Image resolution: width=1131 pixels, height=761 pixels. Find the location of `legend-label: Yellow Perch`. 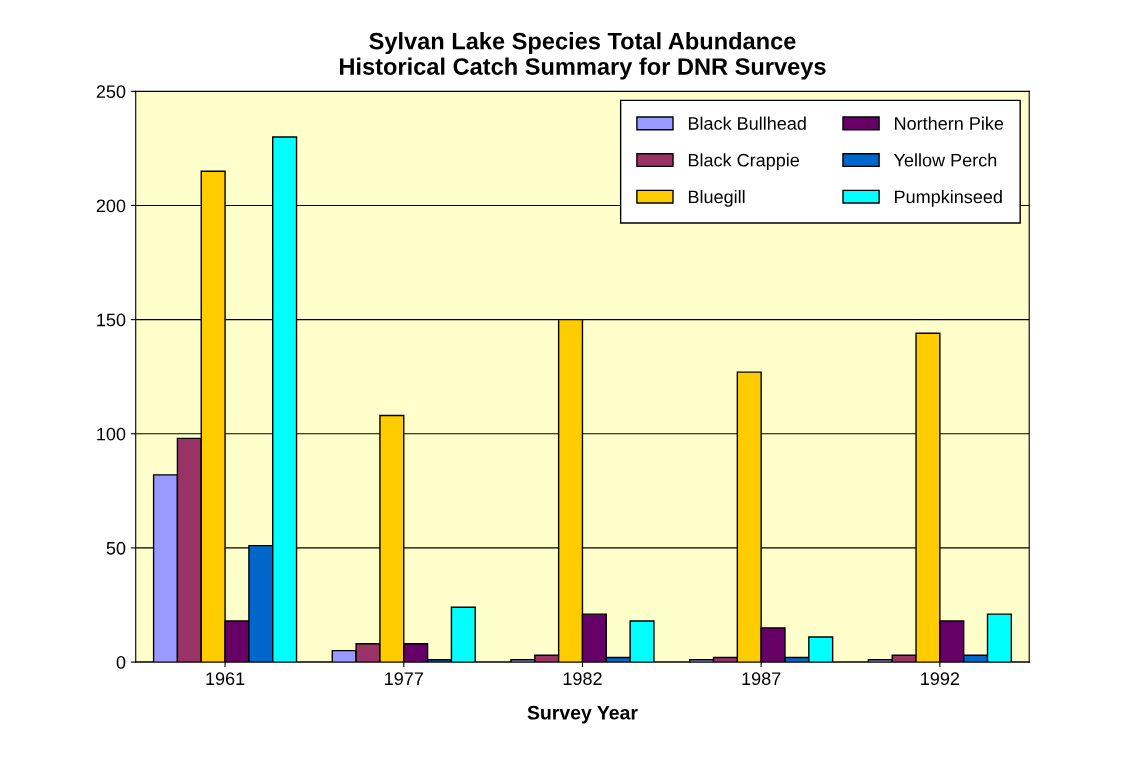

legend-label: Yellow Perch is located at coordinates (945, 160).